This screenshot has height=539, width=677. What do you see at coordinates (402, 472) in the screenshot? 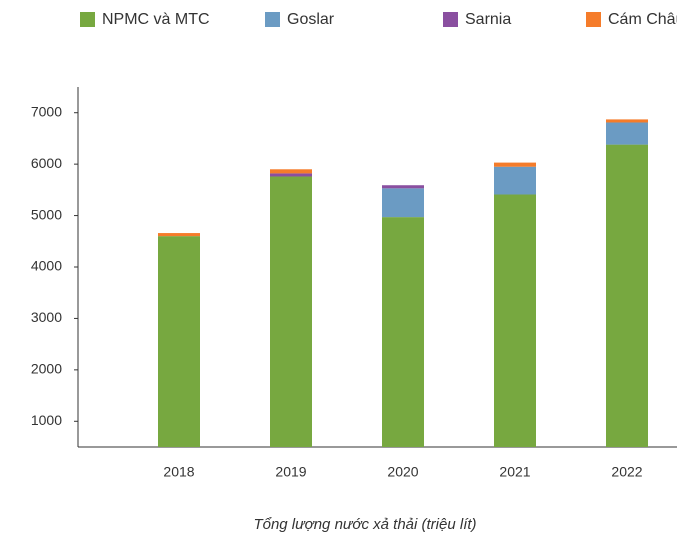
I see `x-tick-label: 2020` at bounding box center [402, 472].